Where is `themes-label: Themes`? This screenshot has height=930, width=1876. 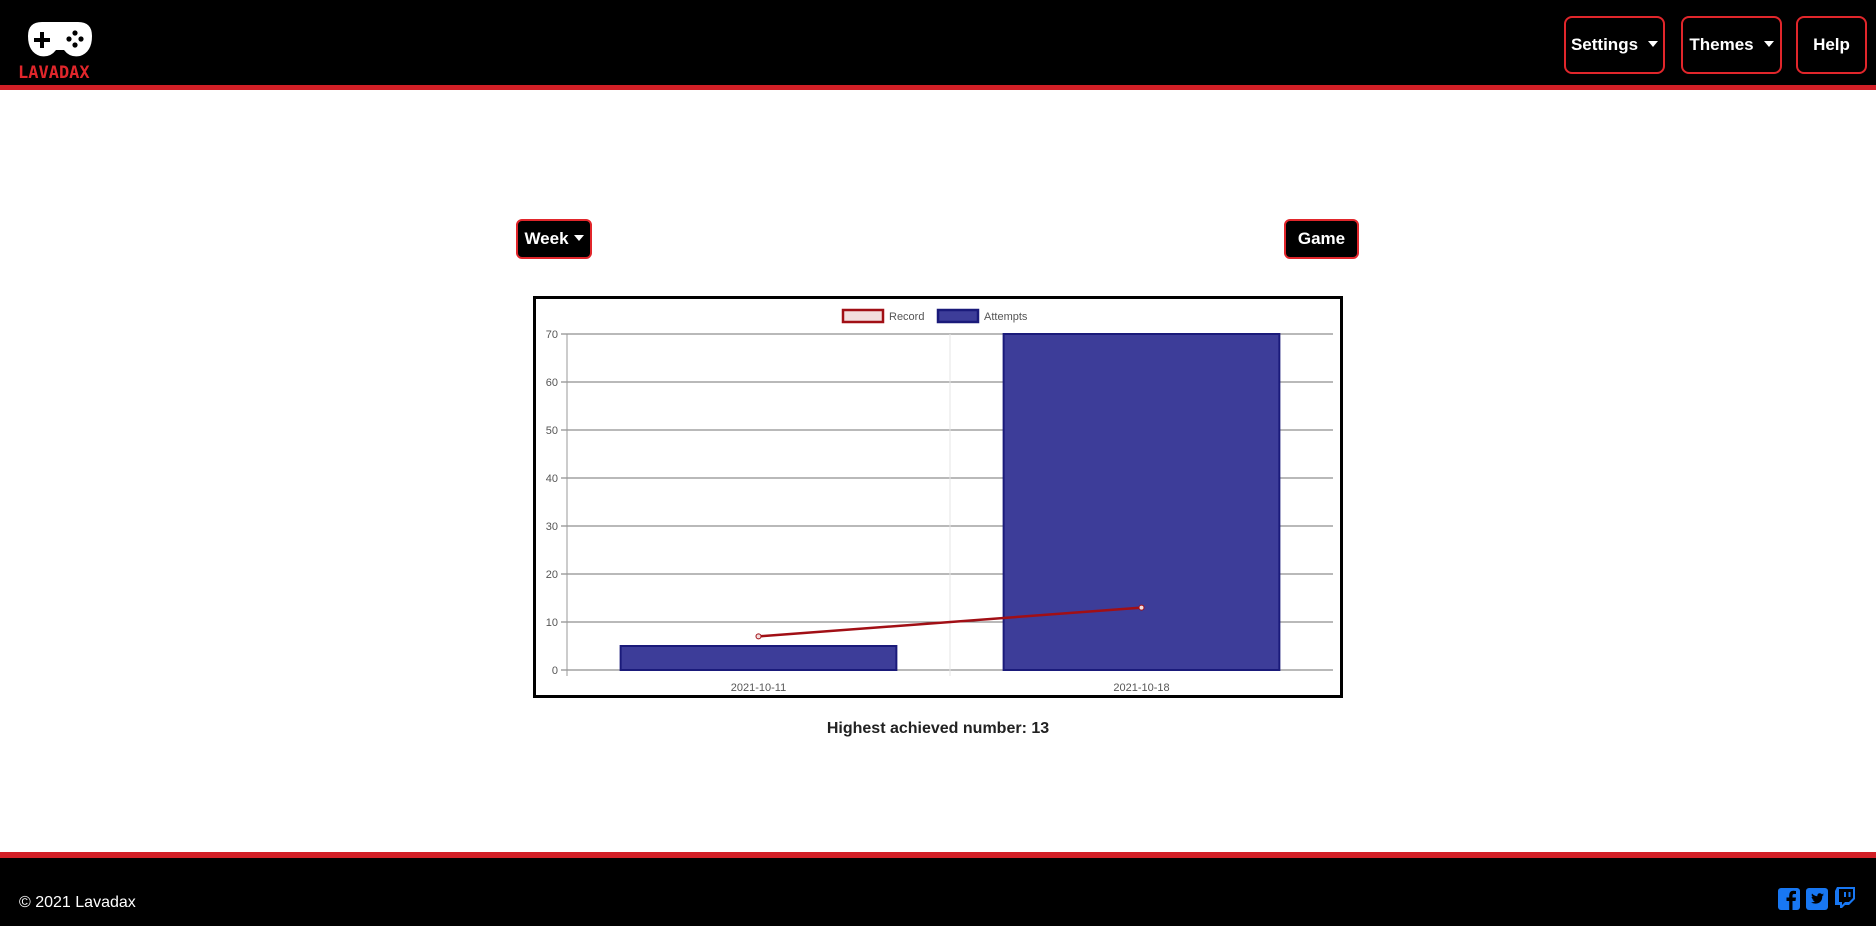
themes-label: Themes is located at coordinates (1721, 44).